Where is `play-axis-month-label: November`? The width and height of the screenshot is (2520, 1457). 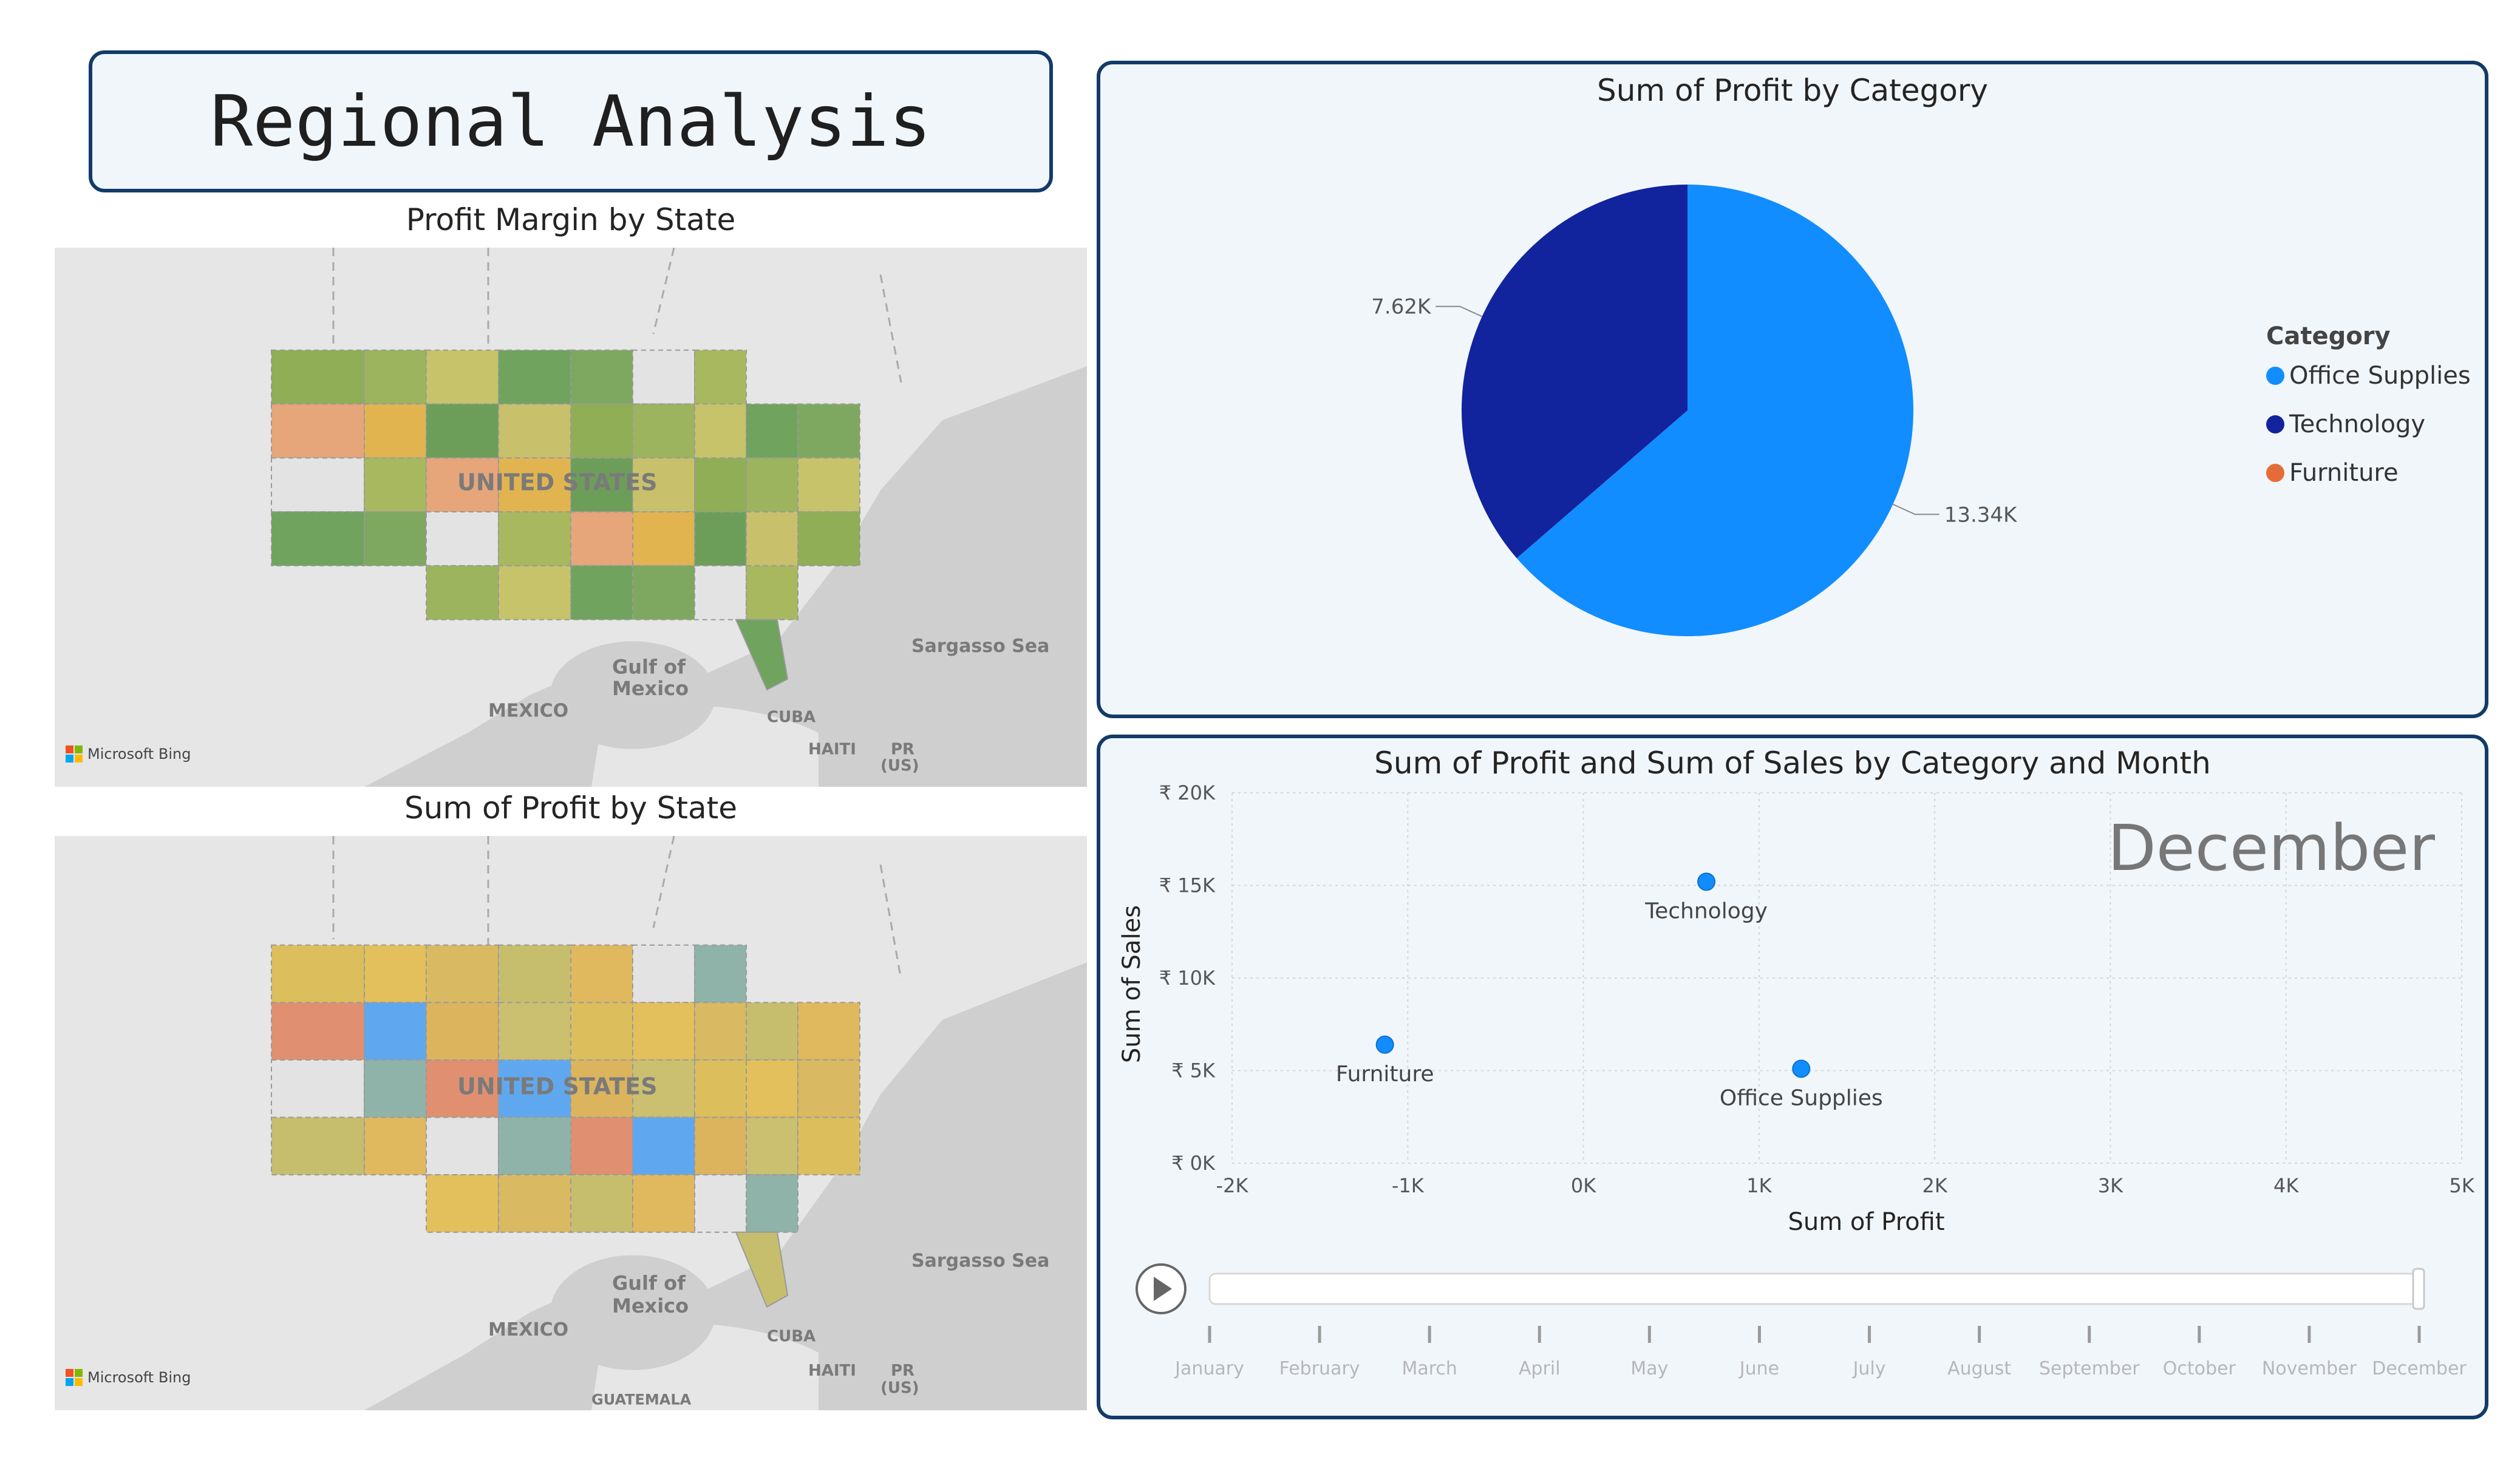
play-axis-month-label: November is located at coordinates (2309, 1368).